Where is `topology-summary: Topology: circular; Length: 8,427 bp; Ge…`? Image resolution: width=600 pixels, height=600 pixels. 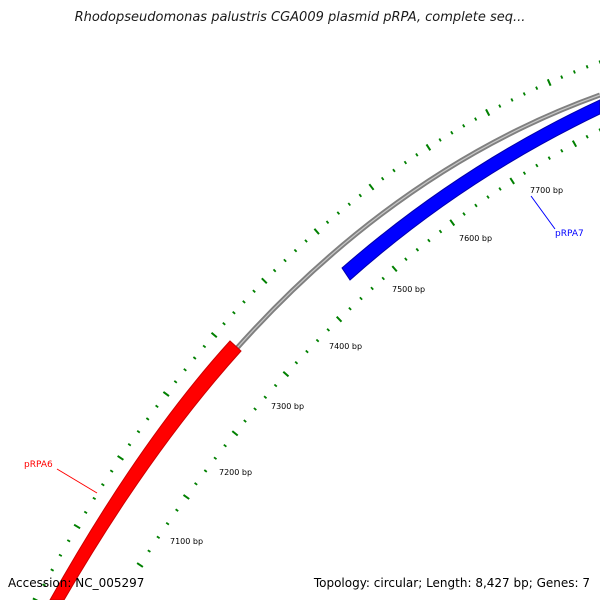 topology-summary: Topology: circular; Length: 8,427 bp; Ge… is located at coordinates (451, 583).